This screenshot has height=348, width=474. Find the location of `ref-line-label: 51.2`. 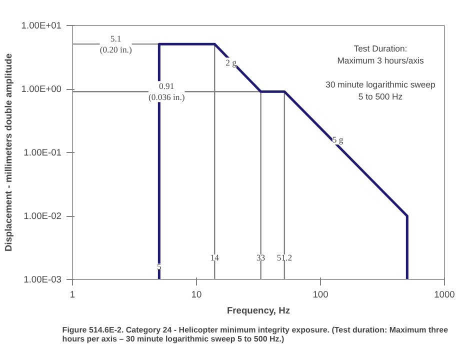

ref-line-label: 51.2 is located at coordinates (284, 257).